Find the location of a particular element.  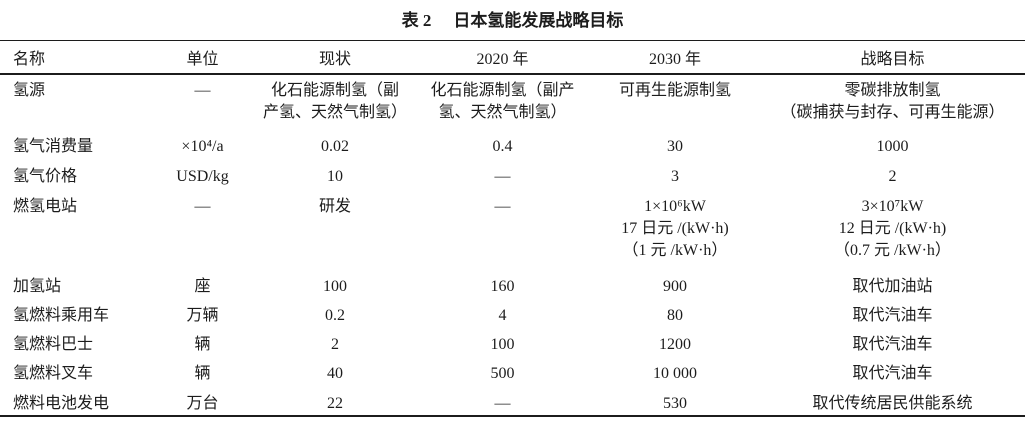

table-row-hydrogen-price: 氢气价格 USD/kg 10 — 3 2 is located at coordinates (512, 176).